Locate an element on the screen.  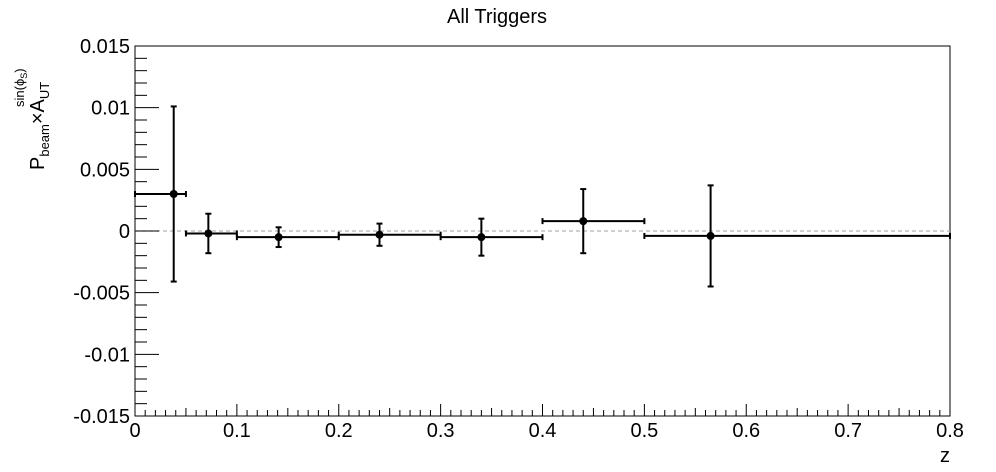
y-label-sup-sub: S is located at coordinates (24, 76).